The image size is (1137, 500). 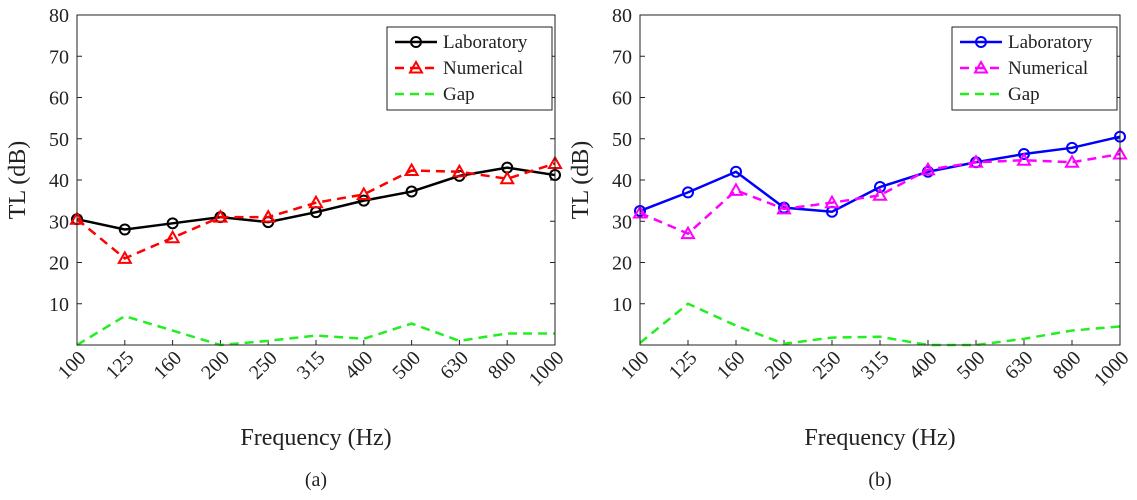 What do you see at coordinates (316, 480) in the screenshot?
I see `caption: (a)` at bounding box center [316, 480].